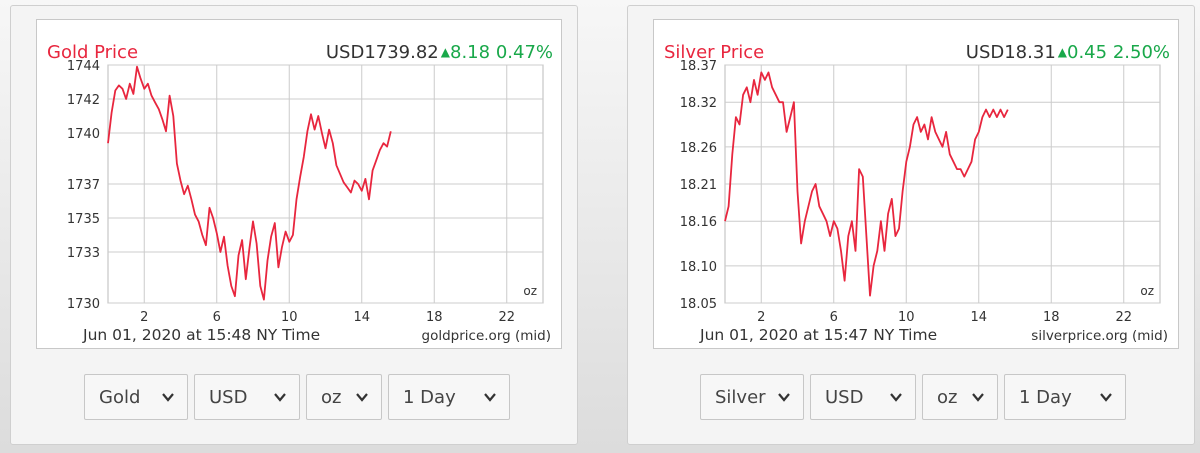  I want to click on gold-y-tick-label: 1737, so click(83, 185).